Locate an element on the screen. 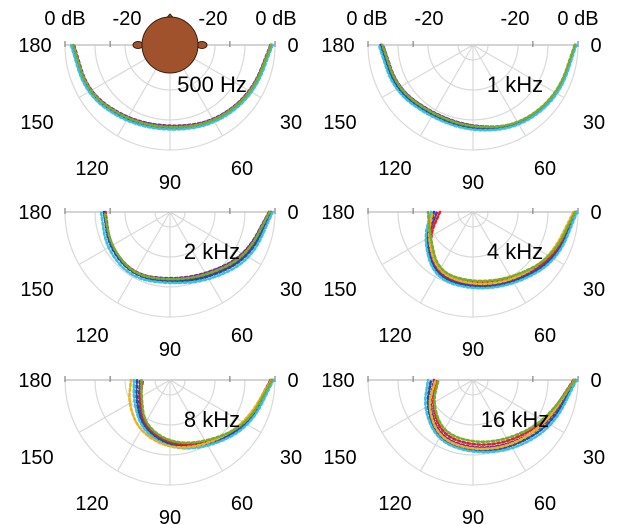 This screenshot has width=617, height=524. db-scale-label-right-outer: 0 dB is located at coordinates (366, 19).